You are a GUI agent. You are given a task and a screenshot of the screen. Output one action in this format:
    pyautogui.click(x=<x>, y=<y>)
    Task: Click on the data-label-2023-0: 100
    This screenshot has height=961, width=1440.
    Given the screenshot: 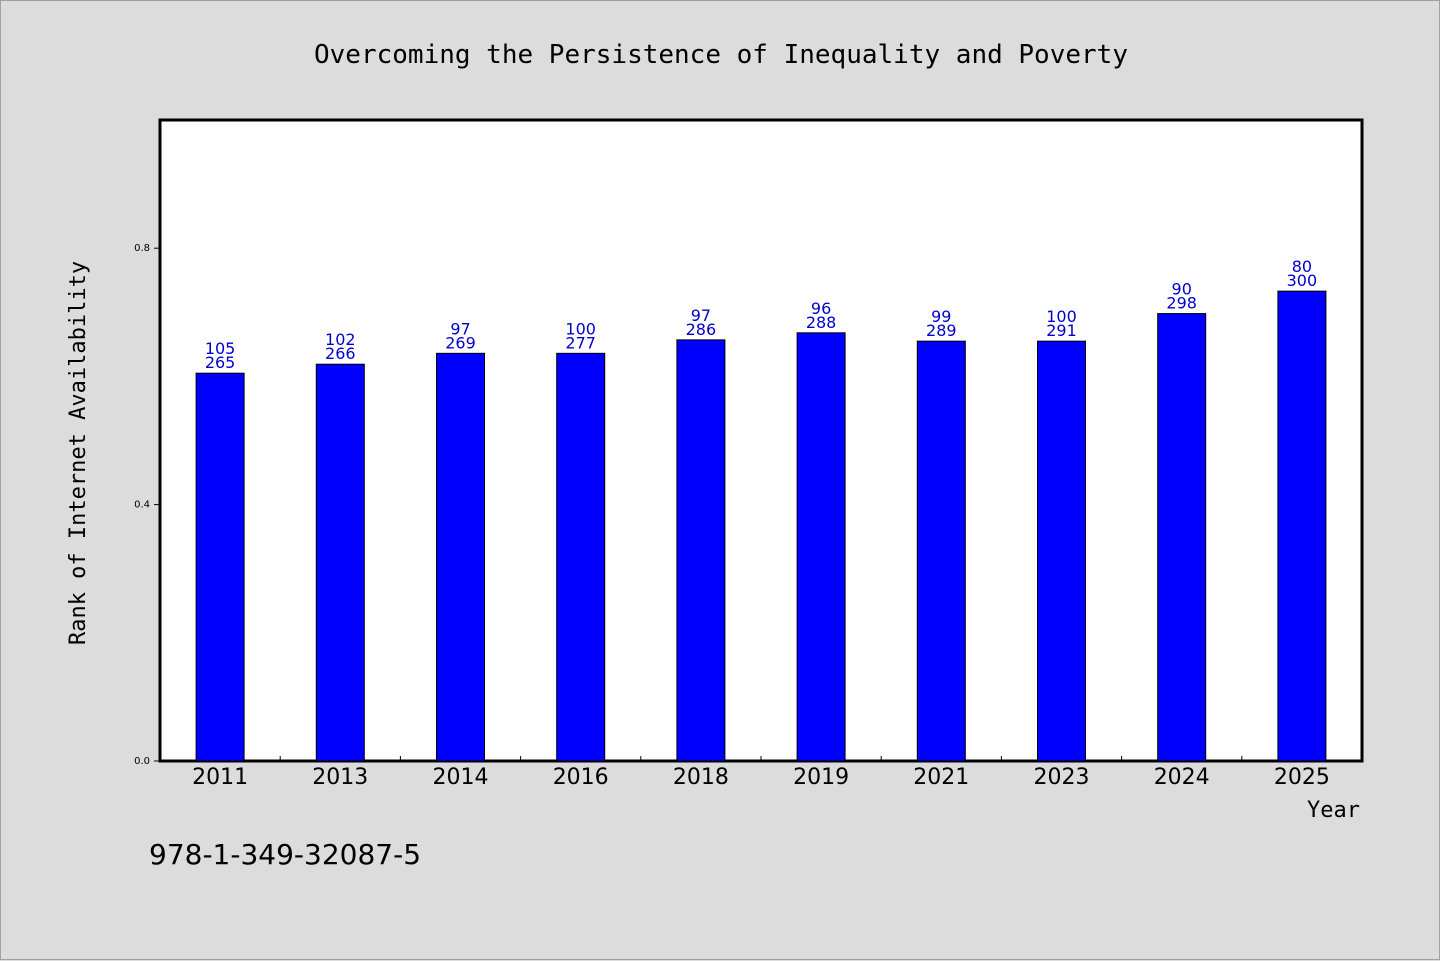 What is the action you would take?
    pyautogui.click(x=1061, y=316)
    